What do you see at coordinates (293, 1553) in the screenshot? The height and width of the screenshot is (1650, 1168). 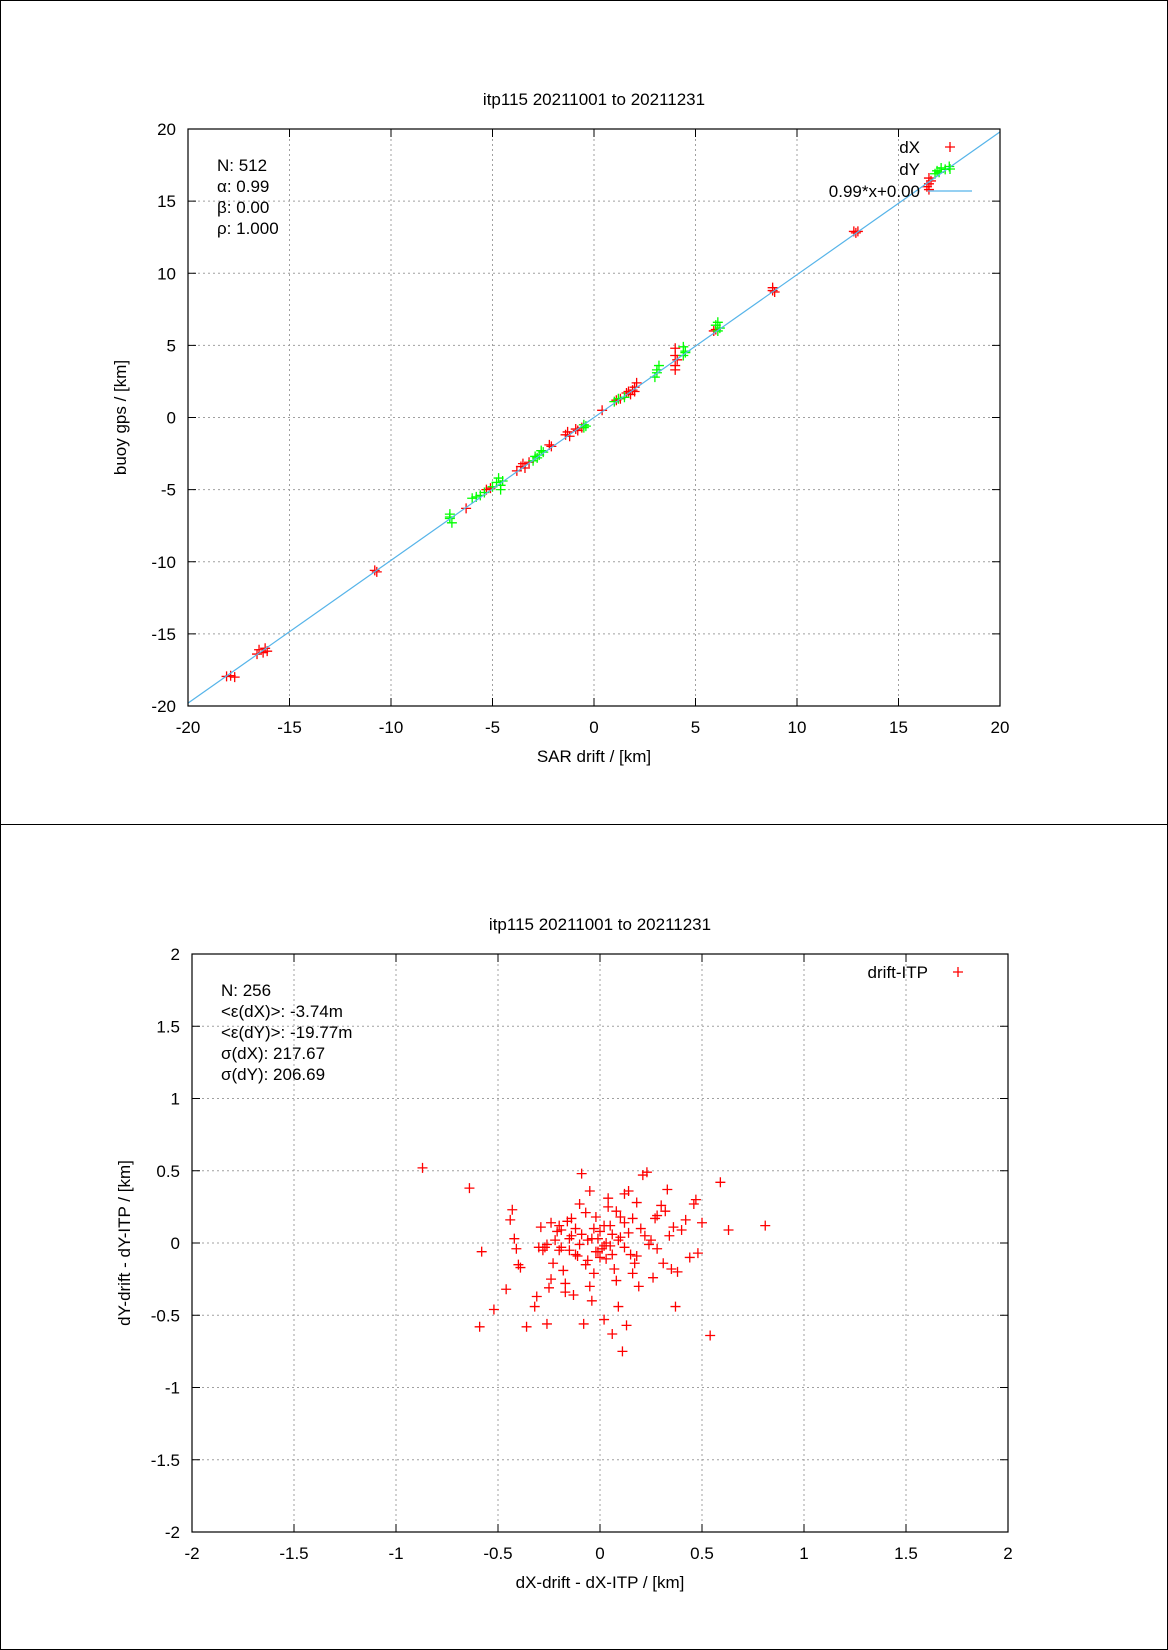 I see `x-tick-label: -1.5` at bounding box center [293, 1553].